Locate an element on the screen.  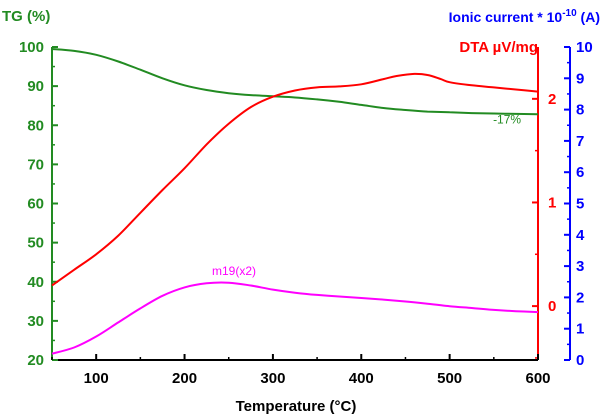
ion-axis-title-exp: -10 is located at coordinates (569, 13).